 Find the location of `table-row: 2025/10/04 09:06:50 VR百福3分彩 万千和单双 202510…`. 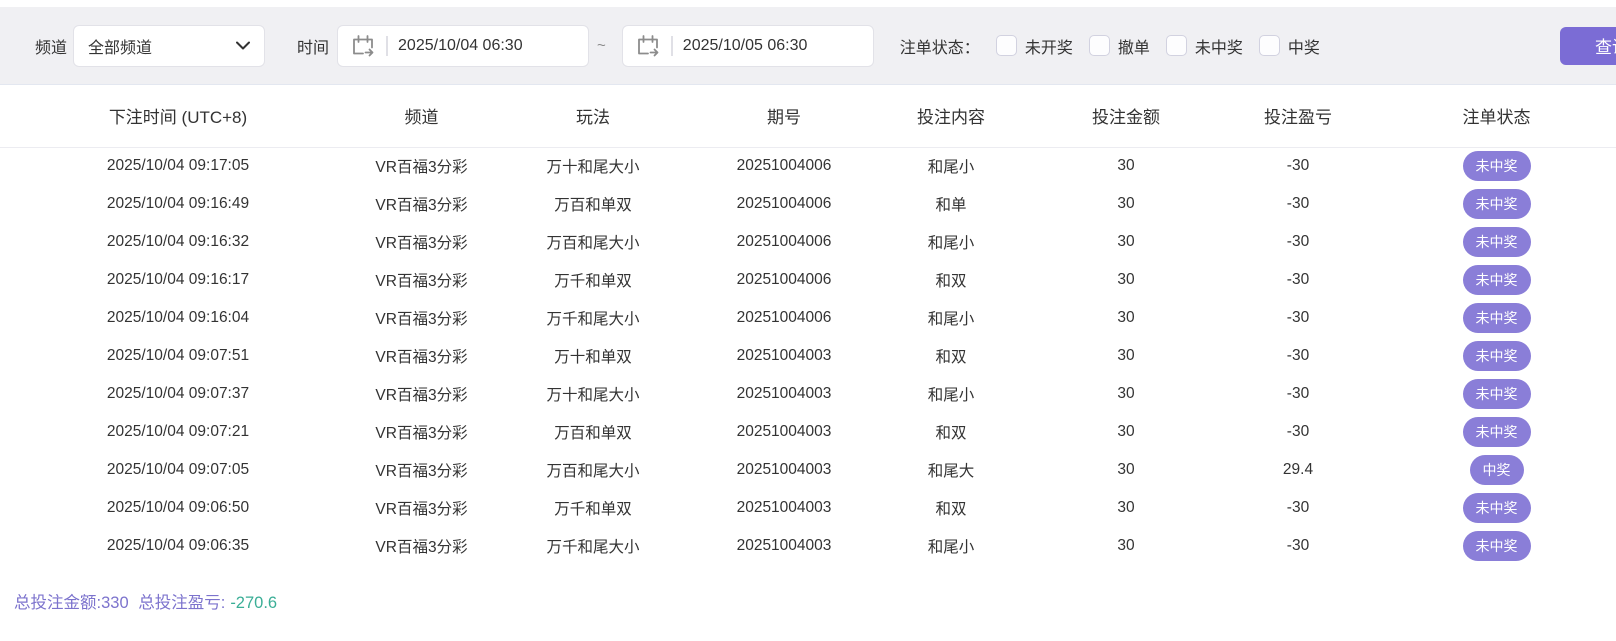

table-row: 2025/10/04 09:06:50 VR百福3分彩 万千和单双 202510… is located at coordinates (808, 508).